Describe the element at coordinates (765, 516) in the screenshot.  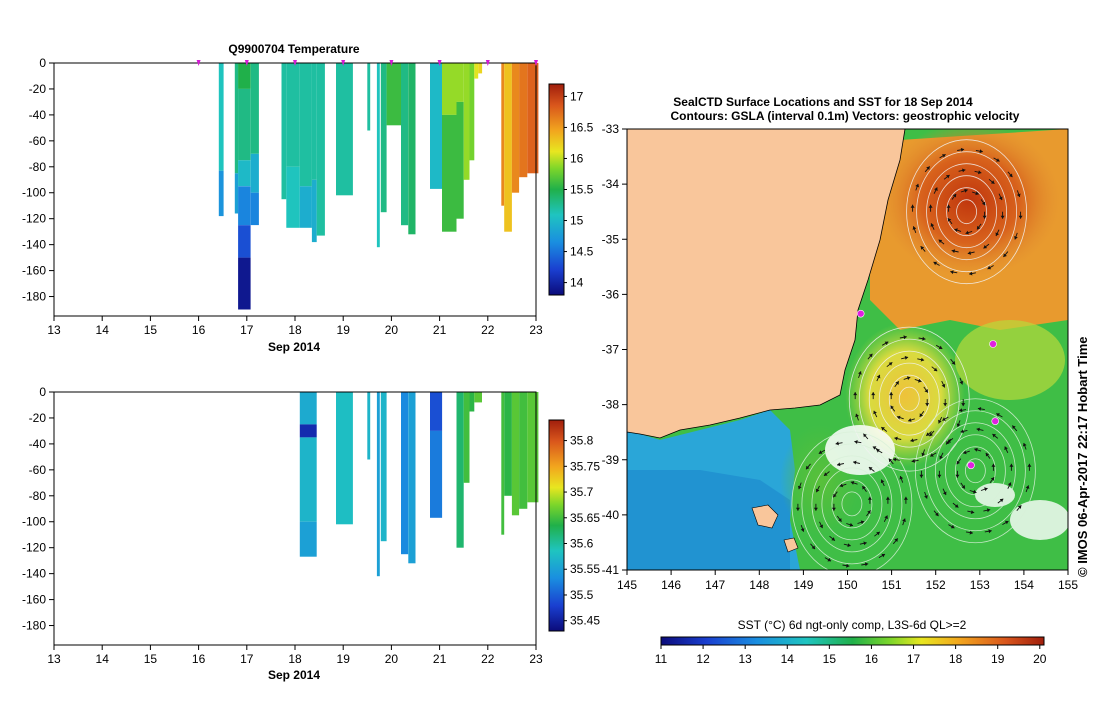
I see `land-island` at that location.